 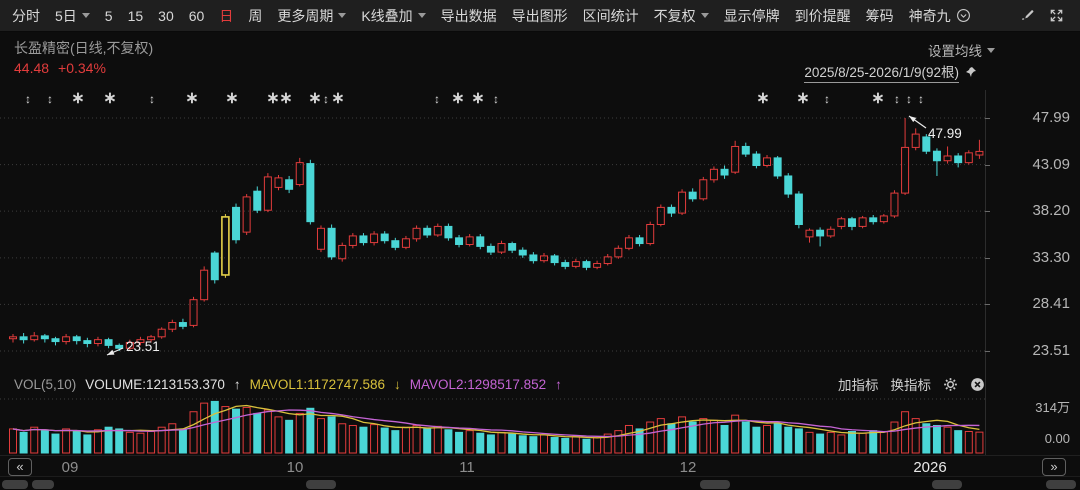 I want to click on svg-text: 47.99, so click(x=945, y=133).